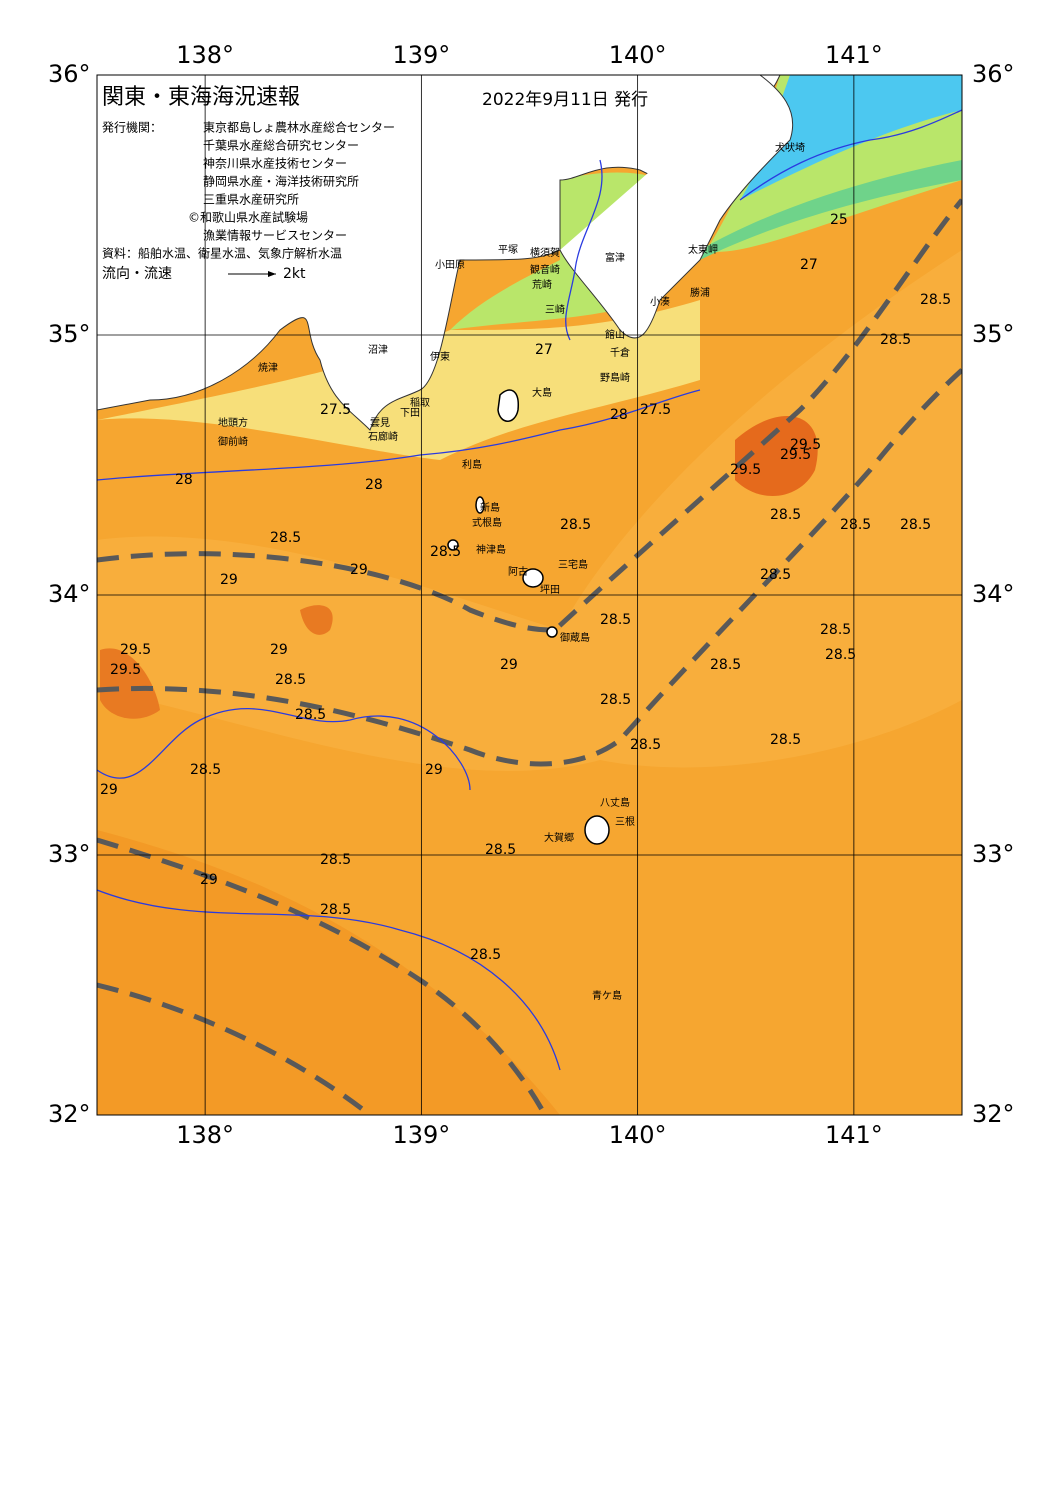  Describe the element at coordinates (676, 207) in the screenshot. I see `land` at that location.